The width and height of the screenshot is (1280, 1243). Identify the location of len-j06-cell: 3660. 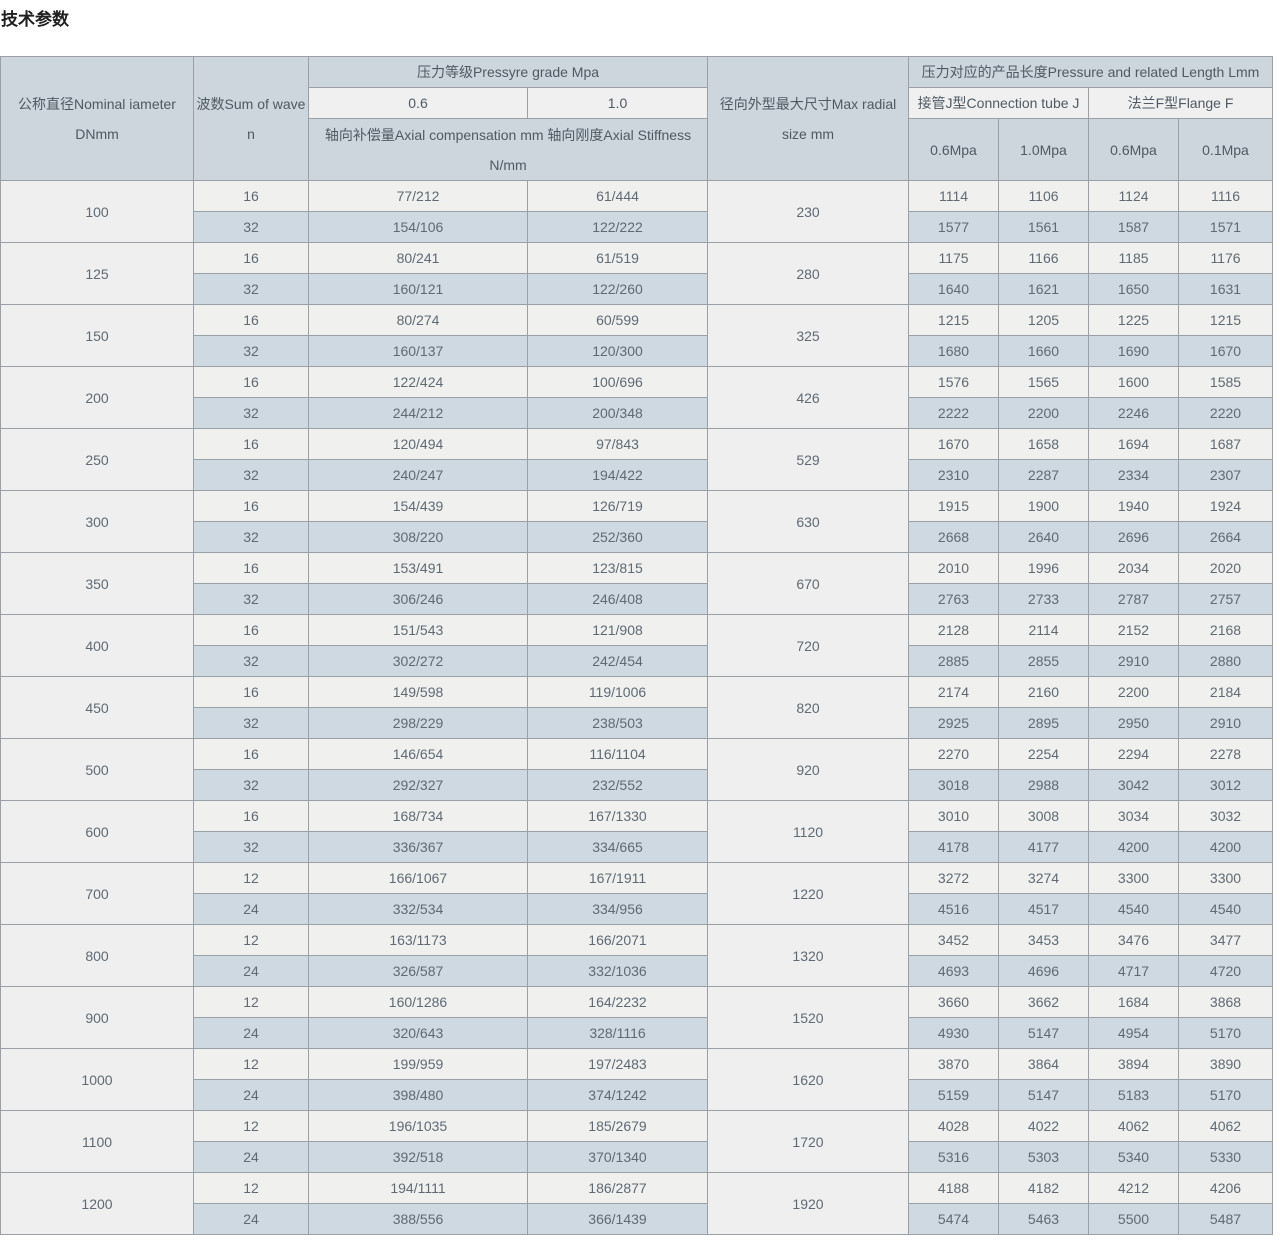
(953, 1002).